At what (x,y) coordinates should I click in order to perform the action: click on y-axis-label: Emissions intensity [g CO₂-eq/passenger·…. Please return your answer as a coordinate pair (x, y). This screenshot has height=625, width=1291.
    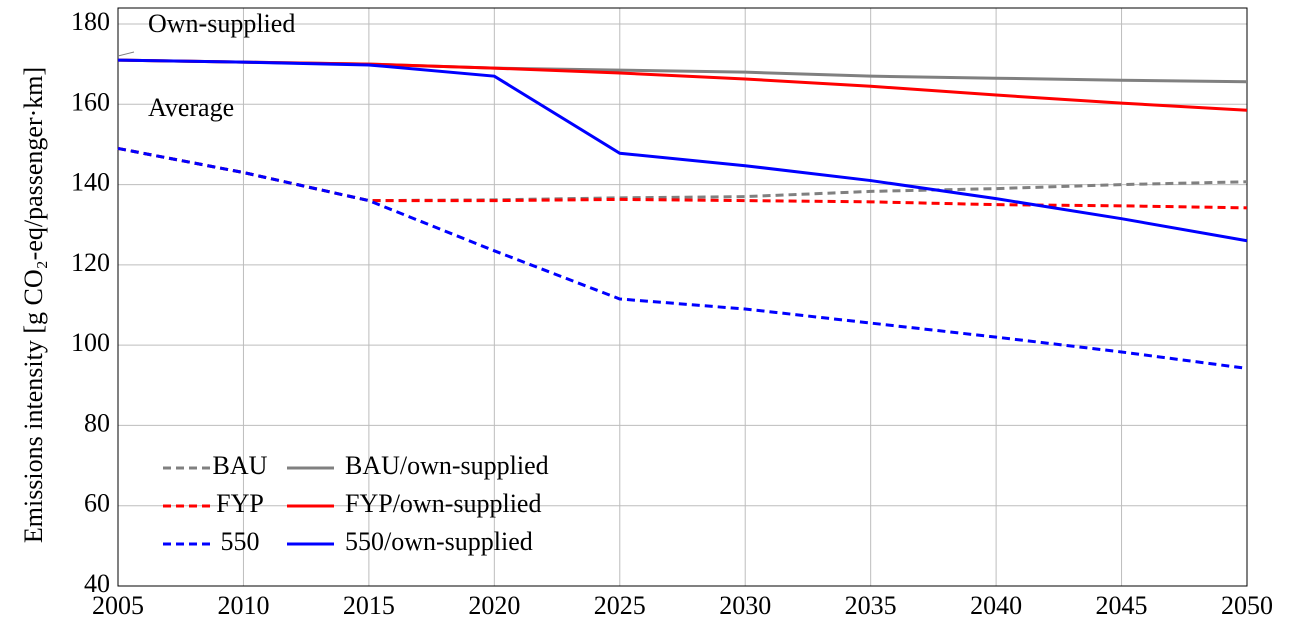
    Looking at the image, I should click on (33, 305).